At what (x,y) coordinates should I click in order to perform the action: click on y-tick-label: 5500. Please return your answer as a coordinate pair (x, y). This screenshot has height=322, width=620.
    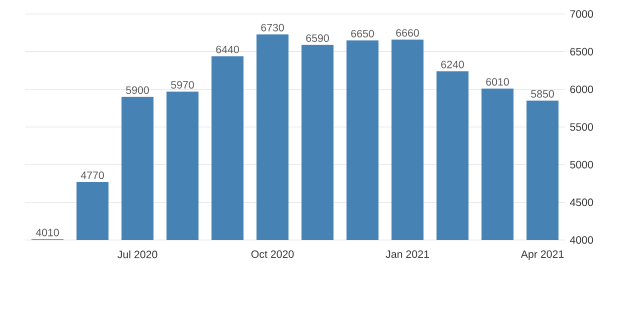
    Looking at the image, I should click on (582, 127).